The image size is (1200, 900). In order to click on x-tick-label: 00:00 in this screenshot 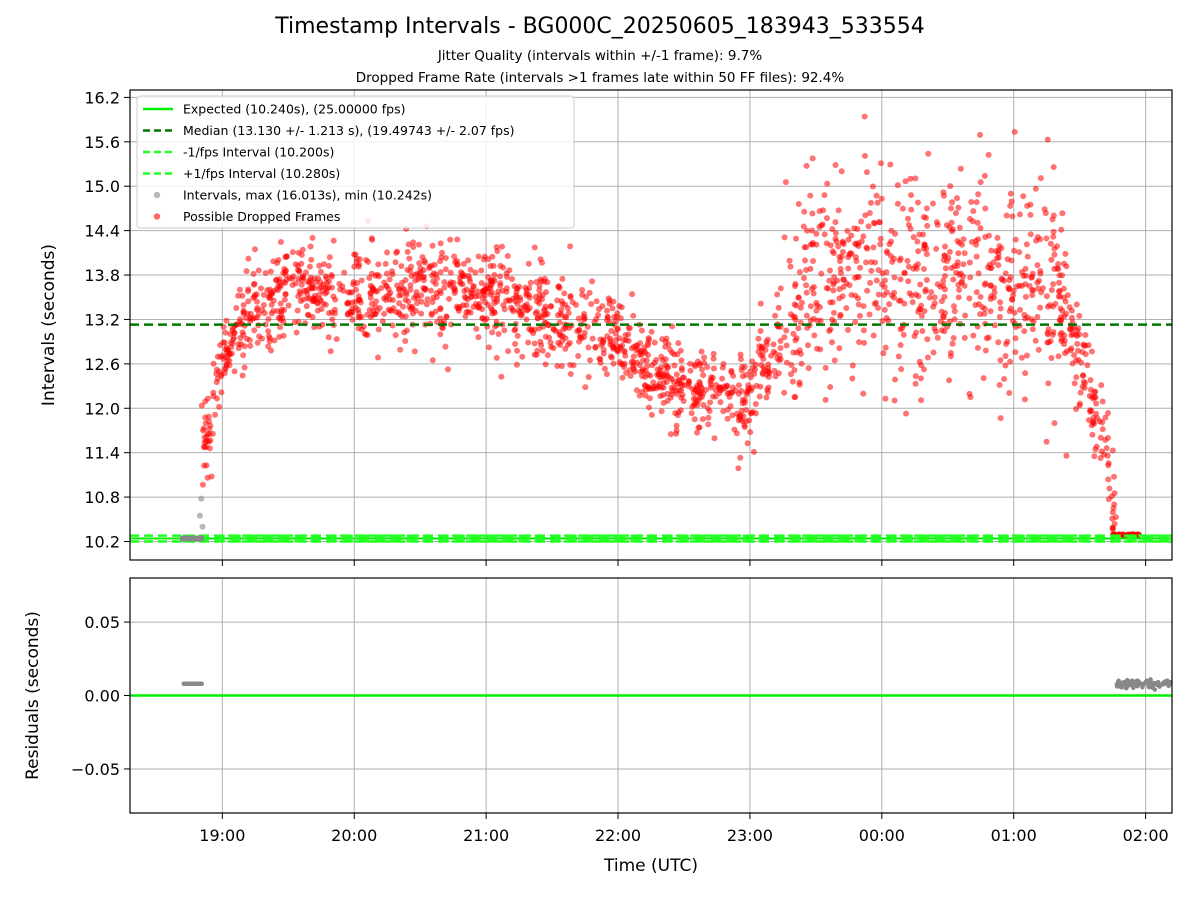, I will do `click(882, 835)`.